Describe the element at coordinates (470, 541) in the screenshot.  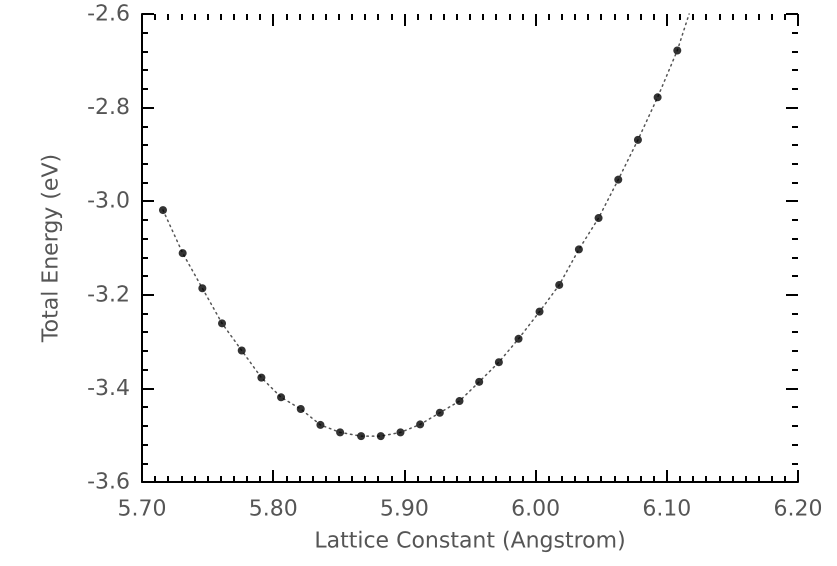
I see `x-axis-title: Lattice Constant (Angstrom)` at that location.